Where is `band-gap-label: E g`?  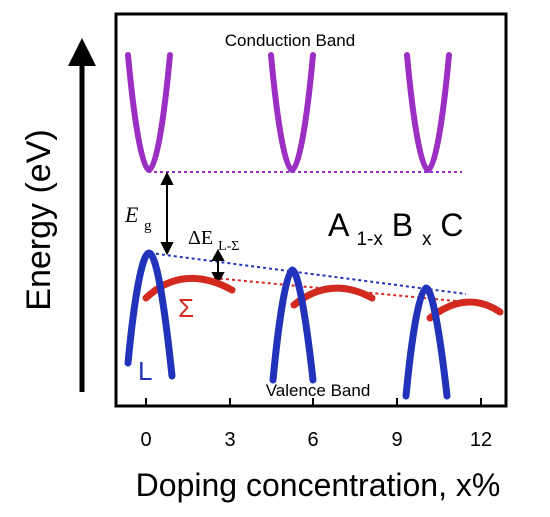
band-gap-label: E g is located at coordinates (138, 218).